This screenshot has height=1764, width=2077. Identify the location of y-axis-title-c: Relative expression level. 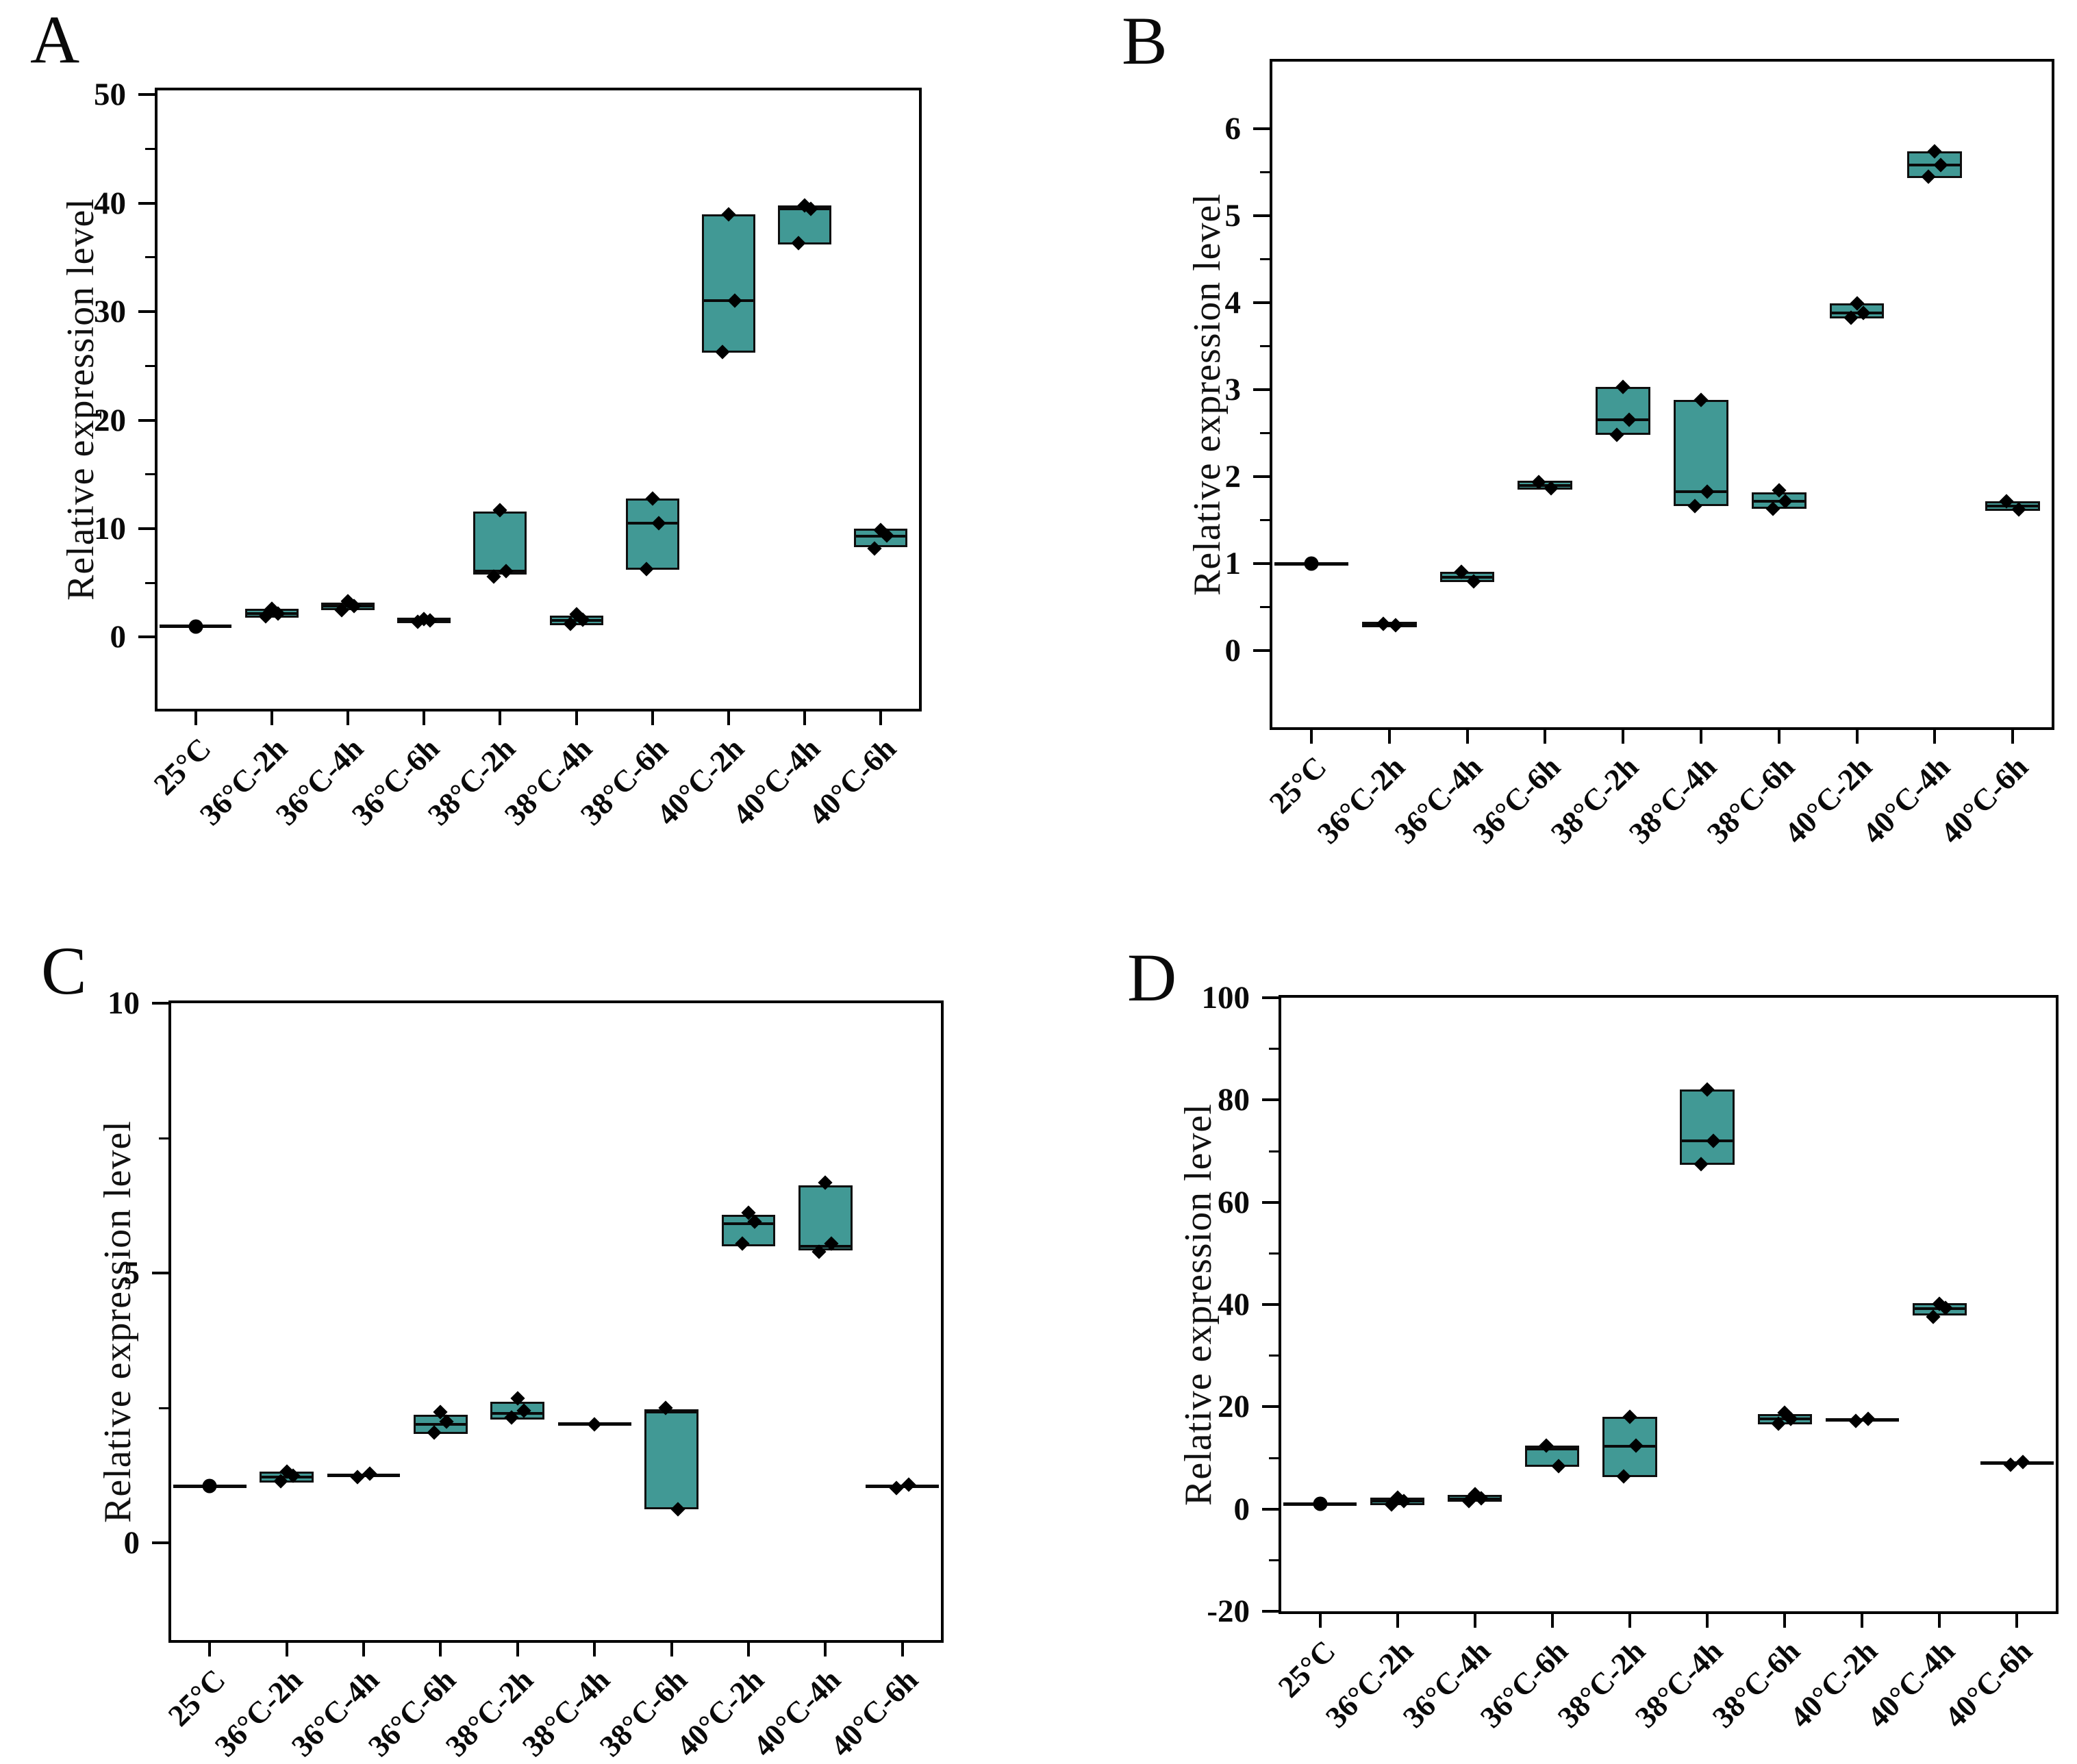
(118, 1321).